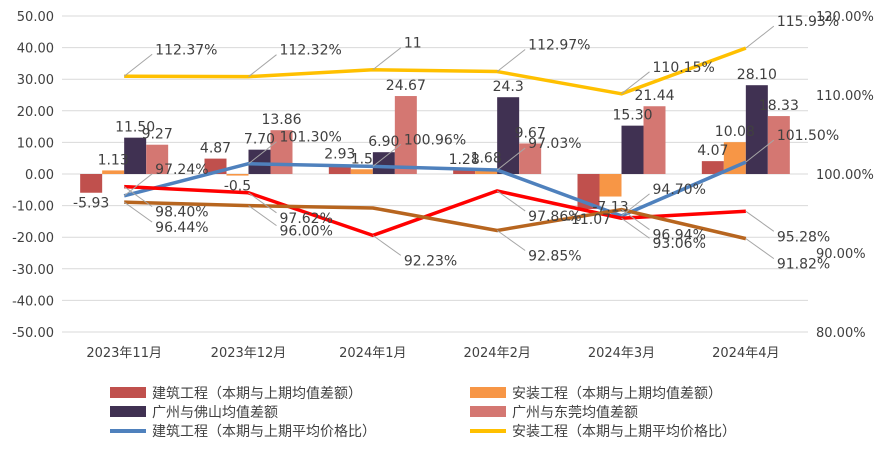 The height and width of the screenshot is (450, 886). I want to click on y-tick-label: 50.00, so click(35, 17).